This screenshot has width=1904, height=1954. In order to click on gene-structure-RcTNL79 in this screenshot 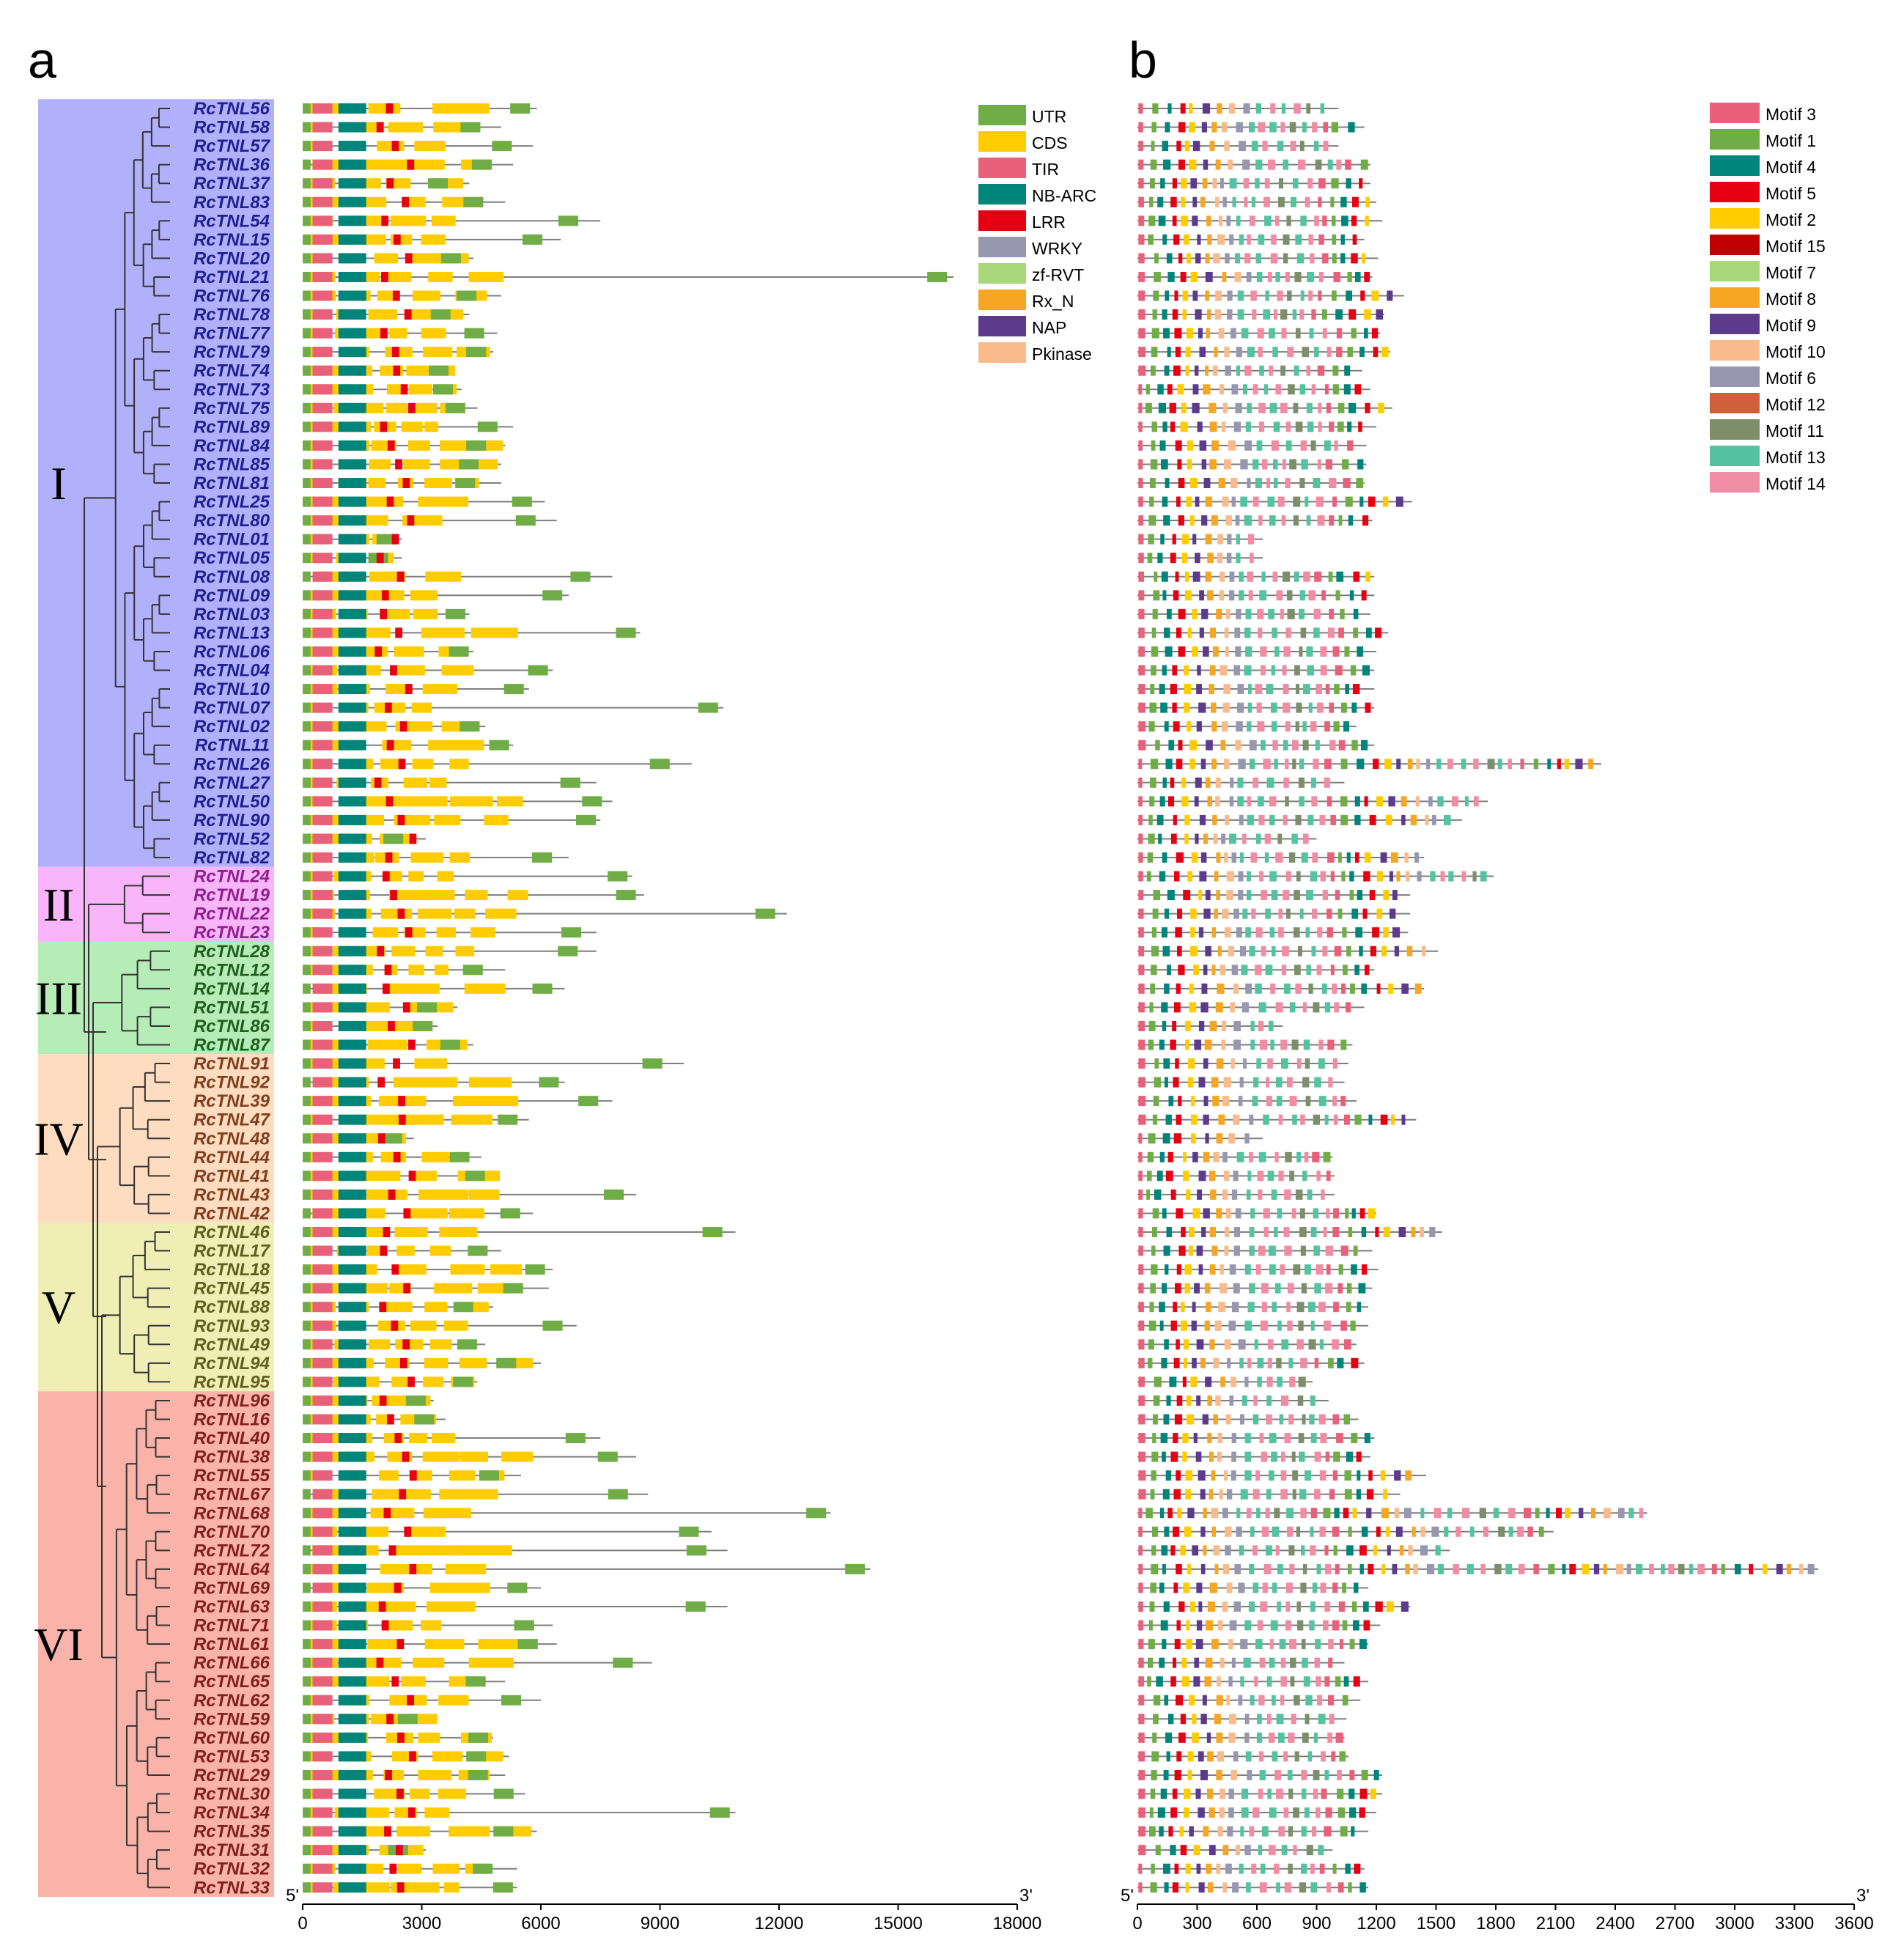, I will do `click(398, 352)`.